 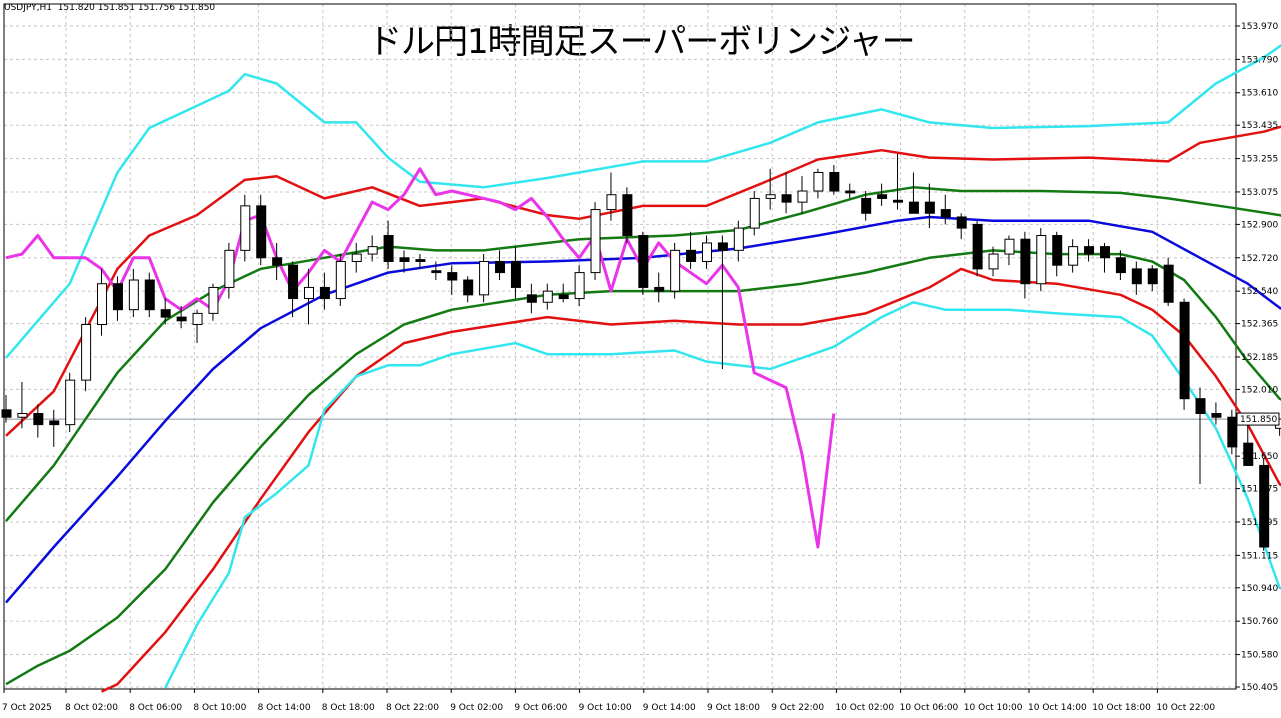 What do you see at coordinates (1057, 708) in the screenshot?
I see `x-tick-label: 10 Oct 14:00` at bounding box center [1057, 708].